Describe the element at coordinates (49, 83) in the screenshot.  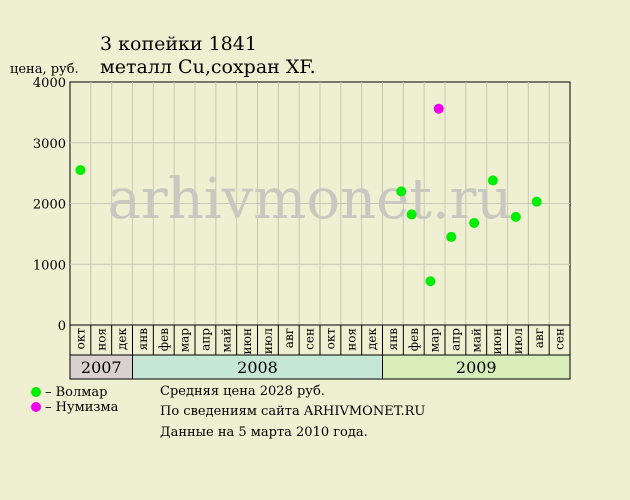
I see `y-tick-label: 4000` at that location.